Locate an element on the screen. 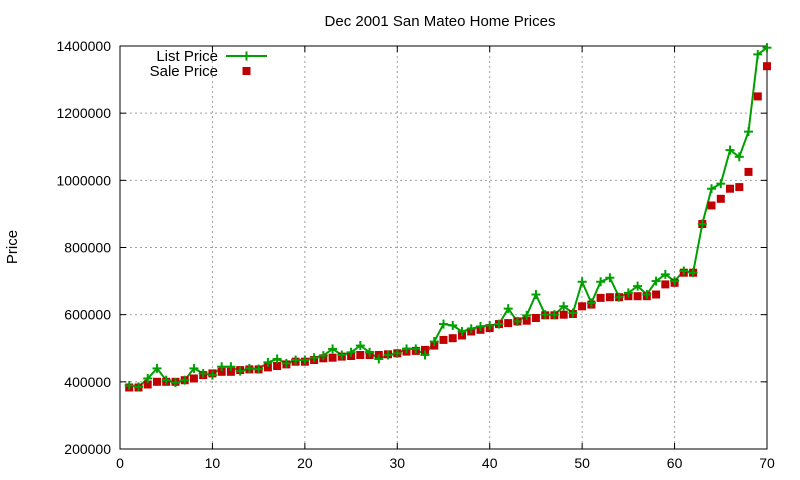 The width and height of the screenshot is (800, 480). y-tick-label: 200000 is located at coordinates (87, 449).